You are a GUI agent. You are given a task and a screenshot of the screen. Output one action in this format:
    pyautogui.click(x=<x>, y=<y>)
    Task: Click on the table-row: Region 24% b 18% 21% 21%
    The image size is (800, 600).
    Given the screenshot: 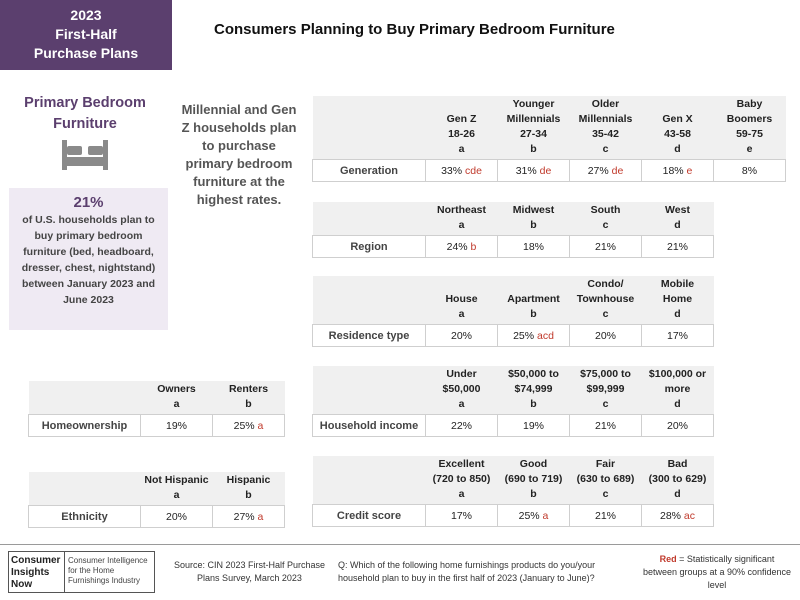 What is the action you would take?
    pyautogui.click(x=513, y=246)
    